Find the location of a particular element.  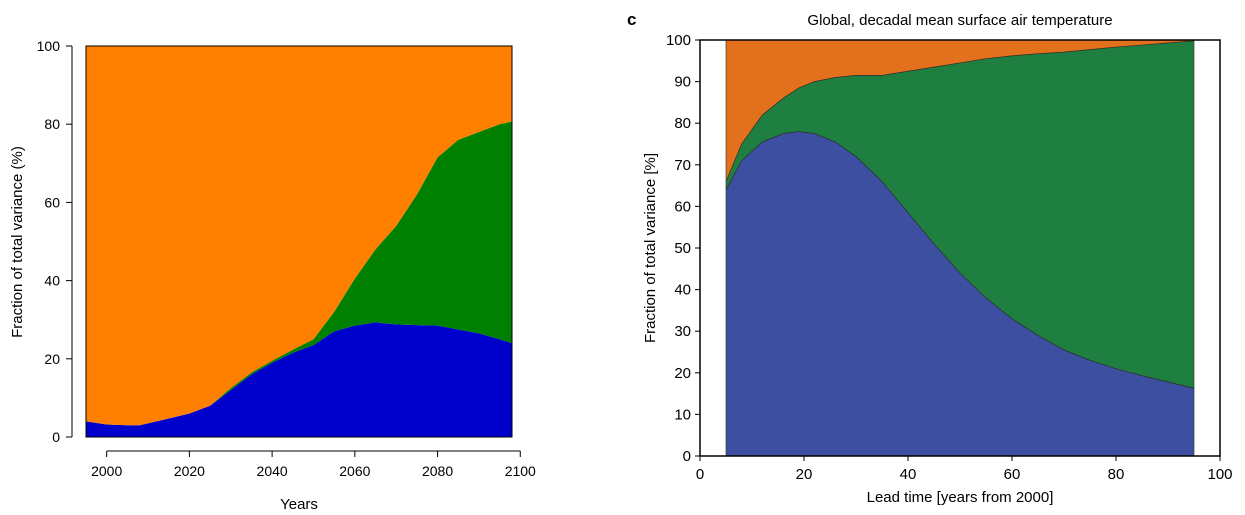

left-x-tick-label: 2040 is located at coordinates (272, 471).